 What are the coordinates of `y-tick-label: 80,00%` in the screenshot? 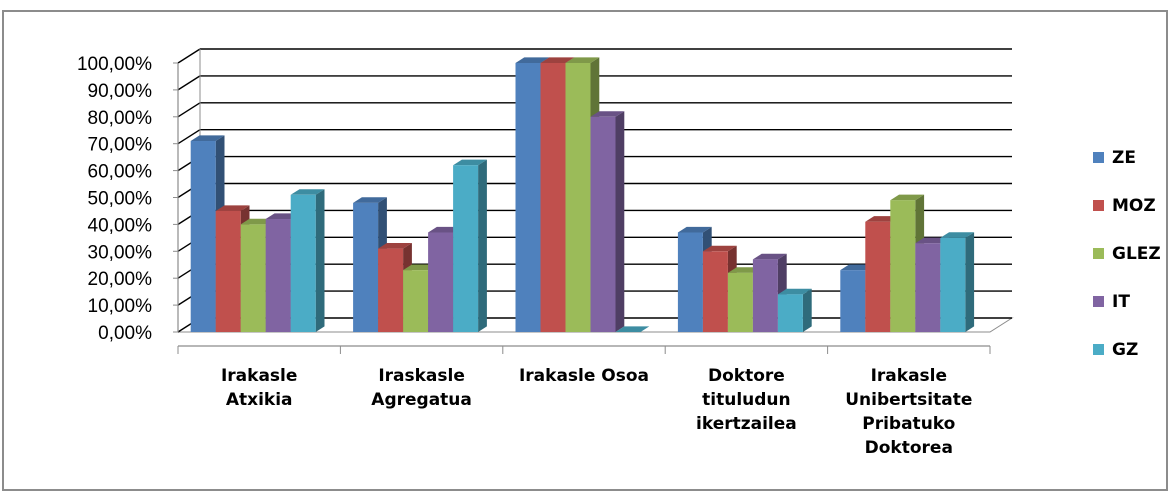 It's located at (120, 118).